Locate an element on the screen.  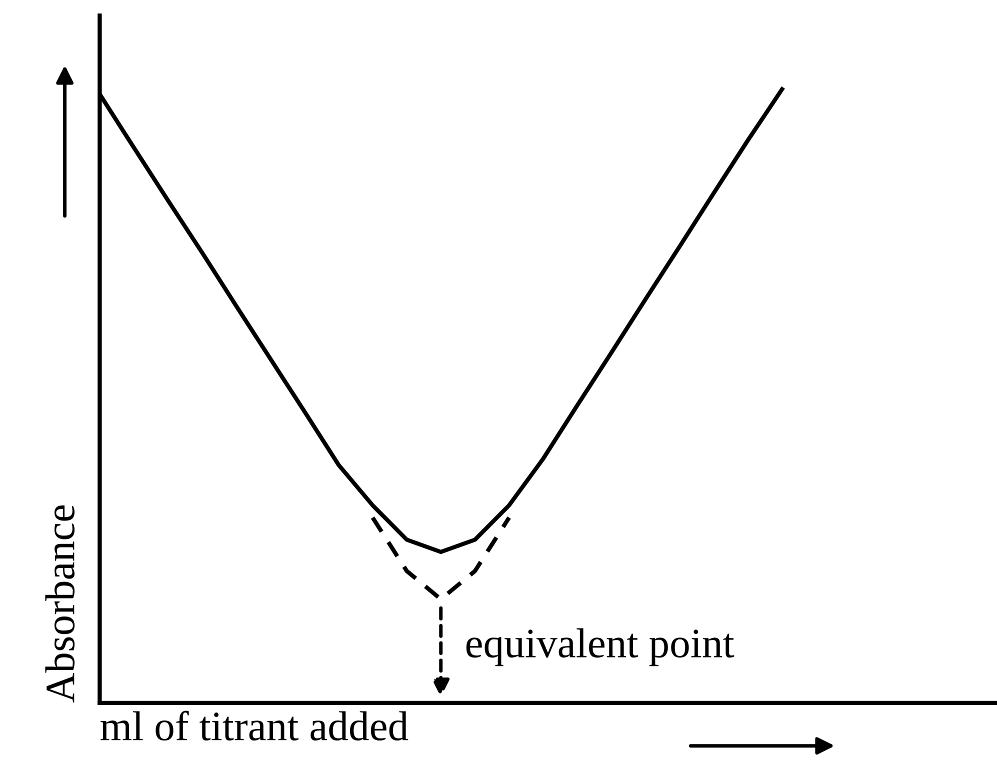
y-axis-title: Absorbance is located at coordinates (60, 603).